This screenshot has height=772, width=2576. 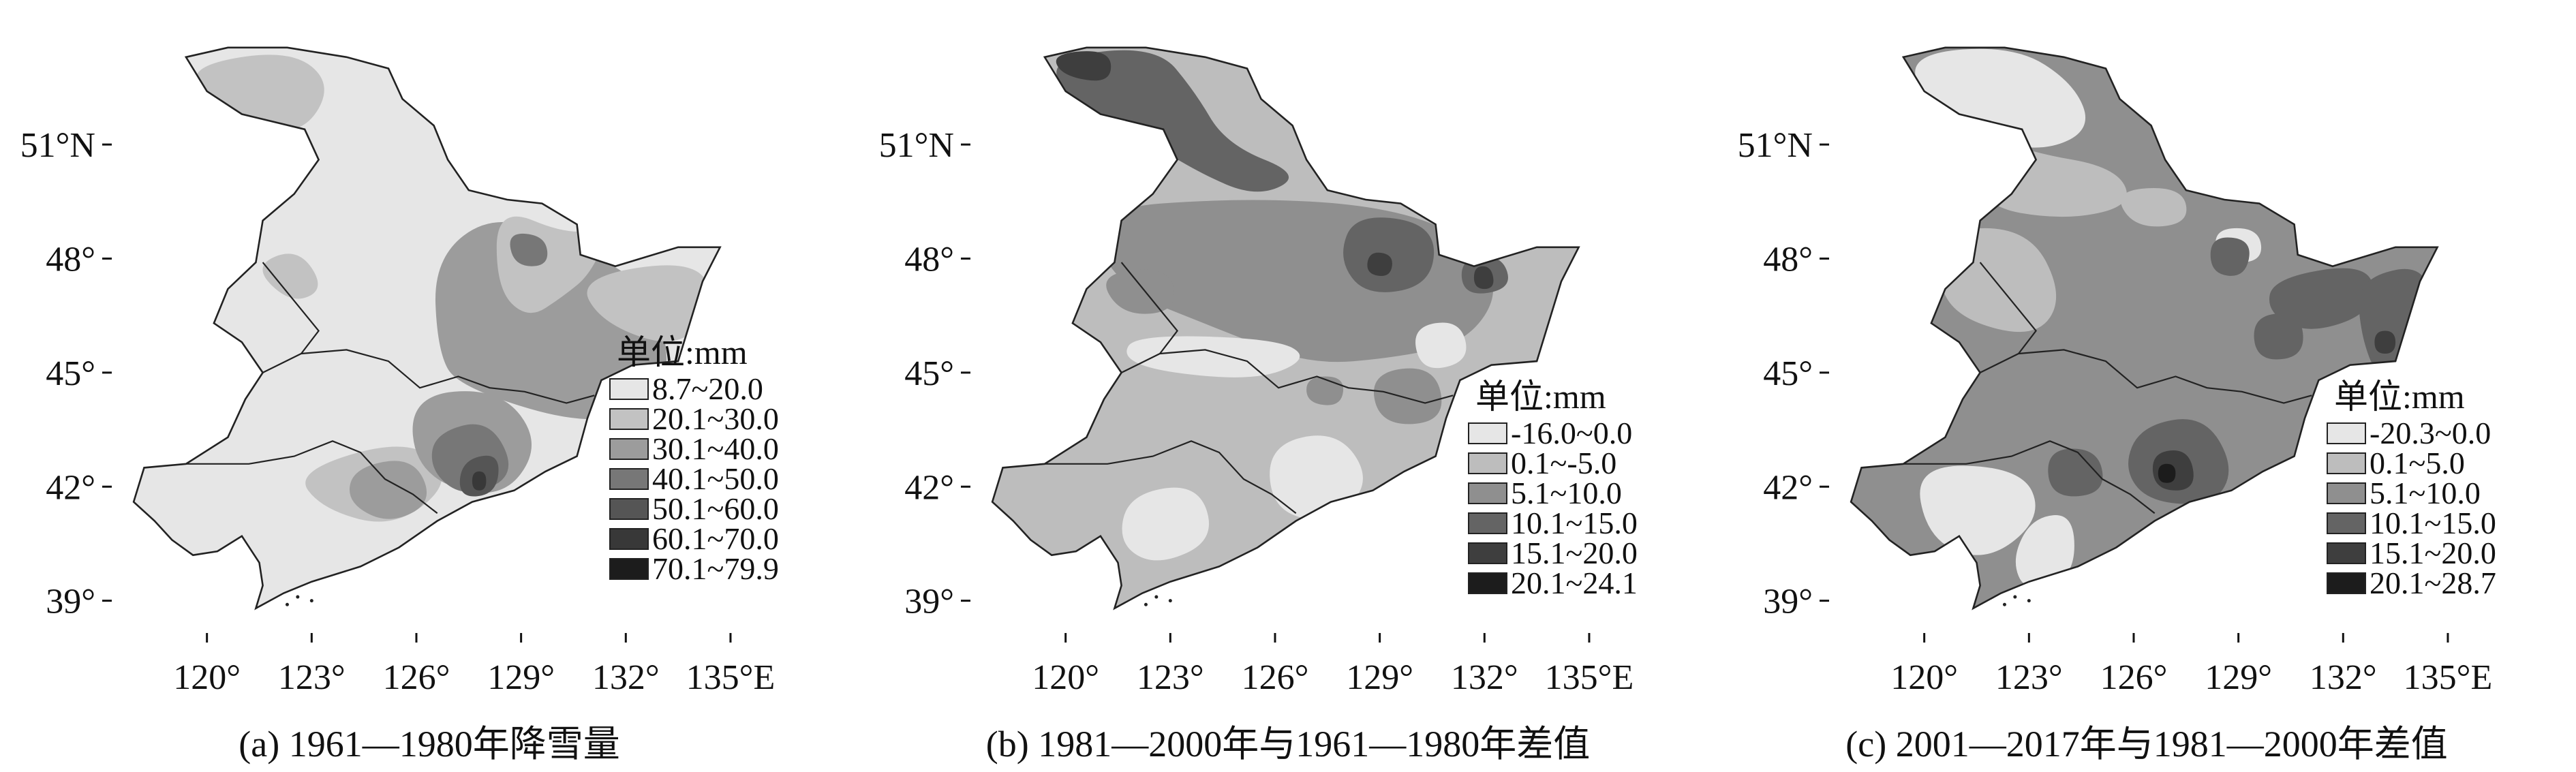 I want to click on legend-label: 20.1~28.7, so click(x=2433, y=583).